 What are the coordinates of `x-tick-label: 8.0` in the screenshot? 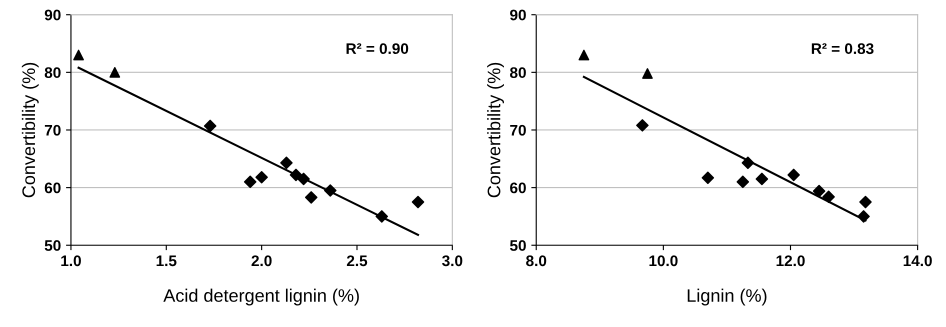 It's located at (536, 260).